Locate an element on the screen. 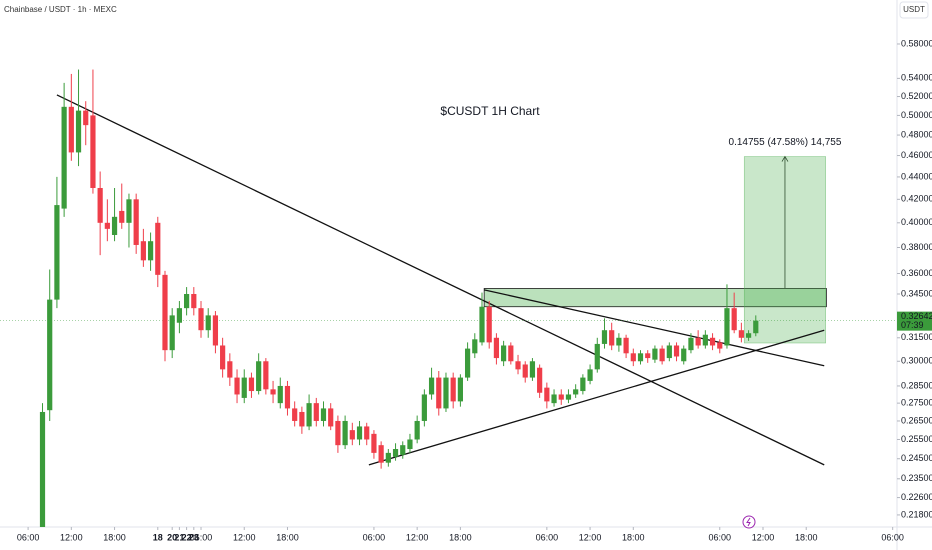 The image size is (932, 550). y-tick-label: 0.31500 is located at coordinates (916, 337).